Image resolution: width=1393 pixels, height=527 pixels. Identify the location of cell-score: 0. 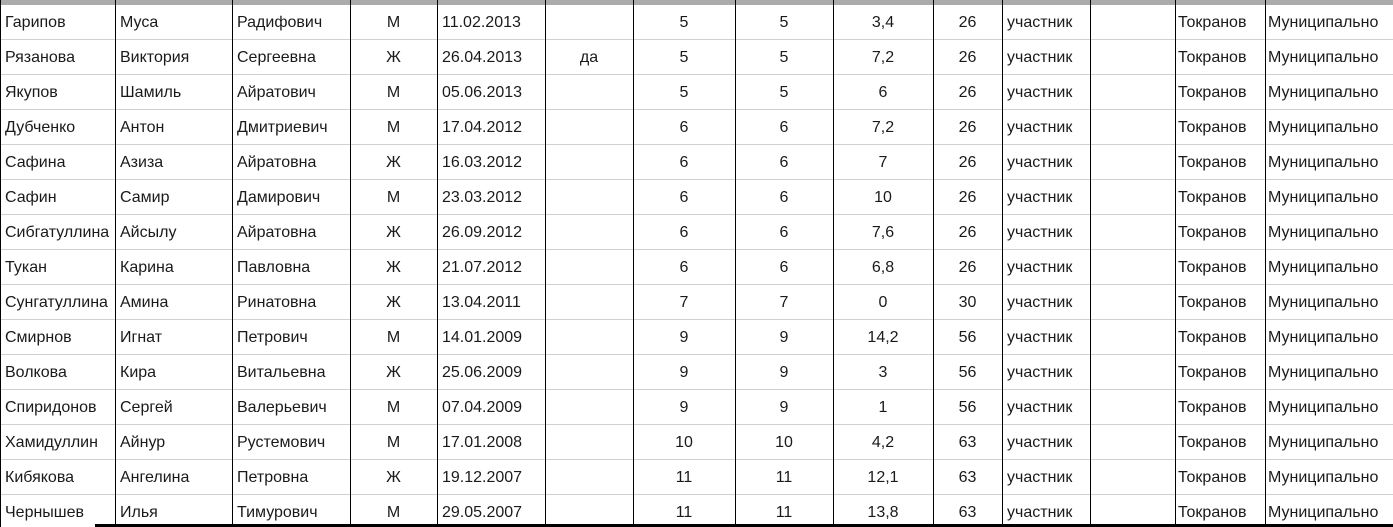
(883, 302).